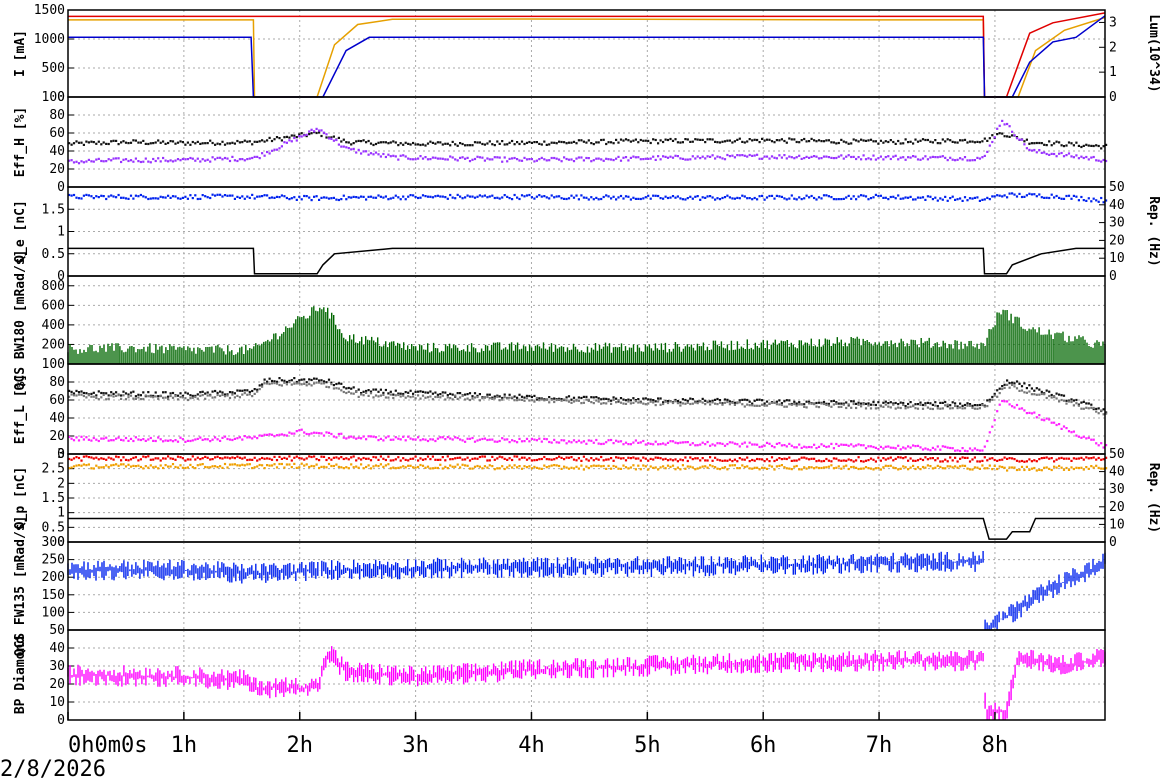  Describe the element at coordinates (53, 769) in the screenshot. I see `date-label: 2/8/2026` at that location.